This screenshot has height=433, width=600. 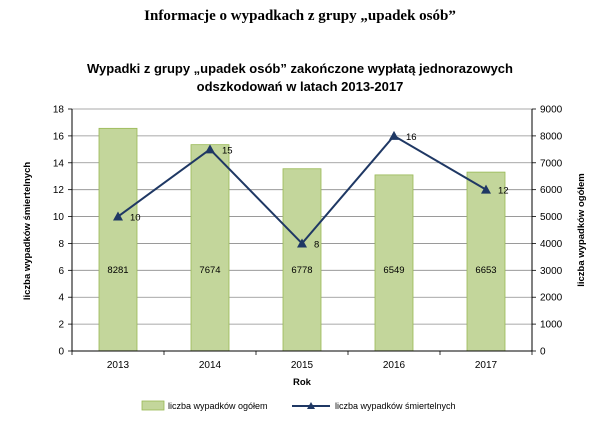 I want to click on y-right-tick-label: 1000, so click(x=551, y=325).